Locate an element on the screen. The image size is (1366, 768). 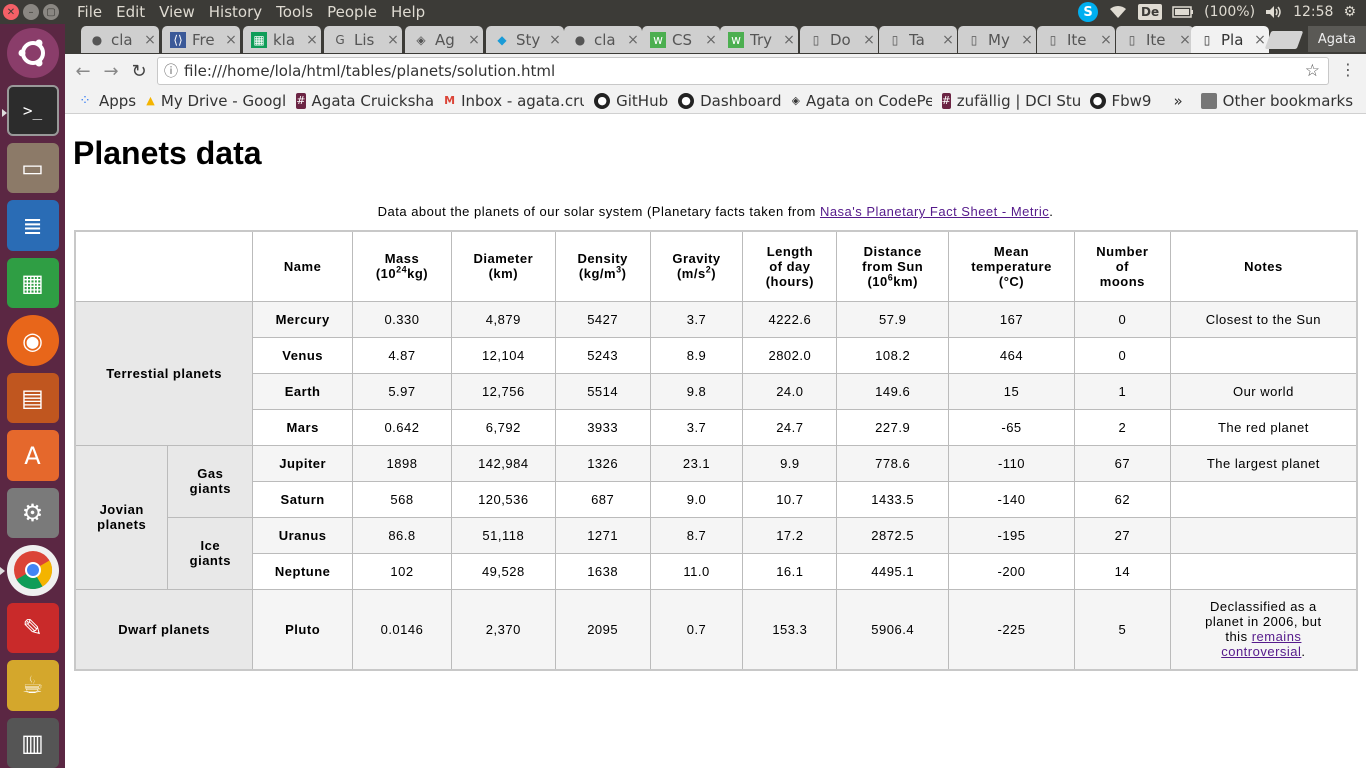
bookmark-my-drive: ▲ My Drive - Googl is located at coordinates (216, 101).